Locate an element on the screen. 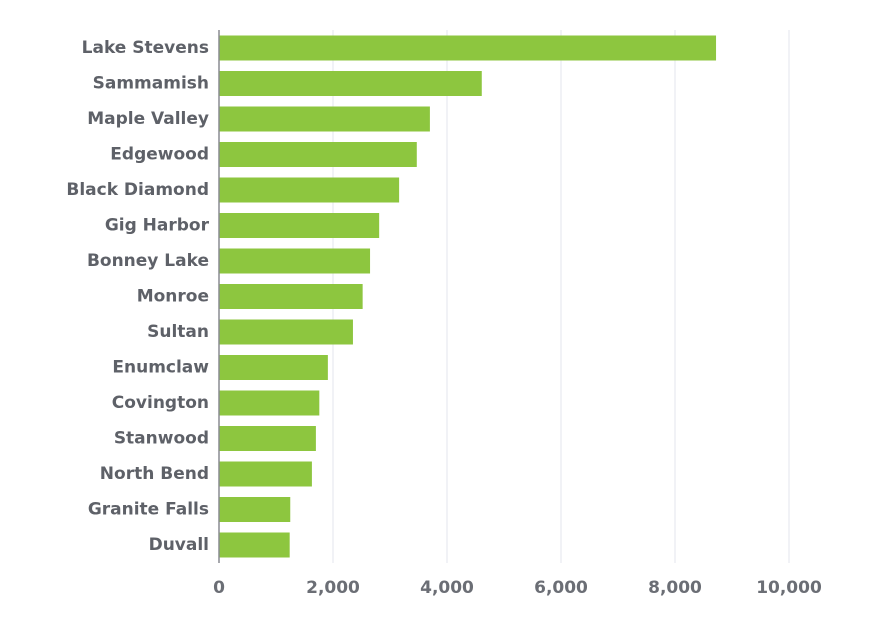  x-tick-label: 2,000 is located at coordinates (333, 588).